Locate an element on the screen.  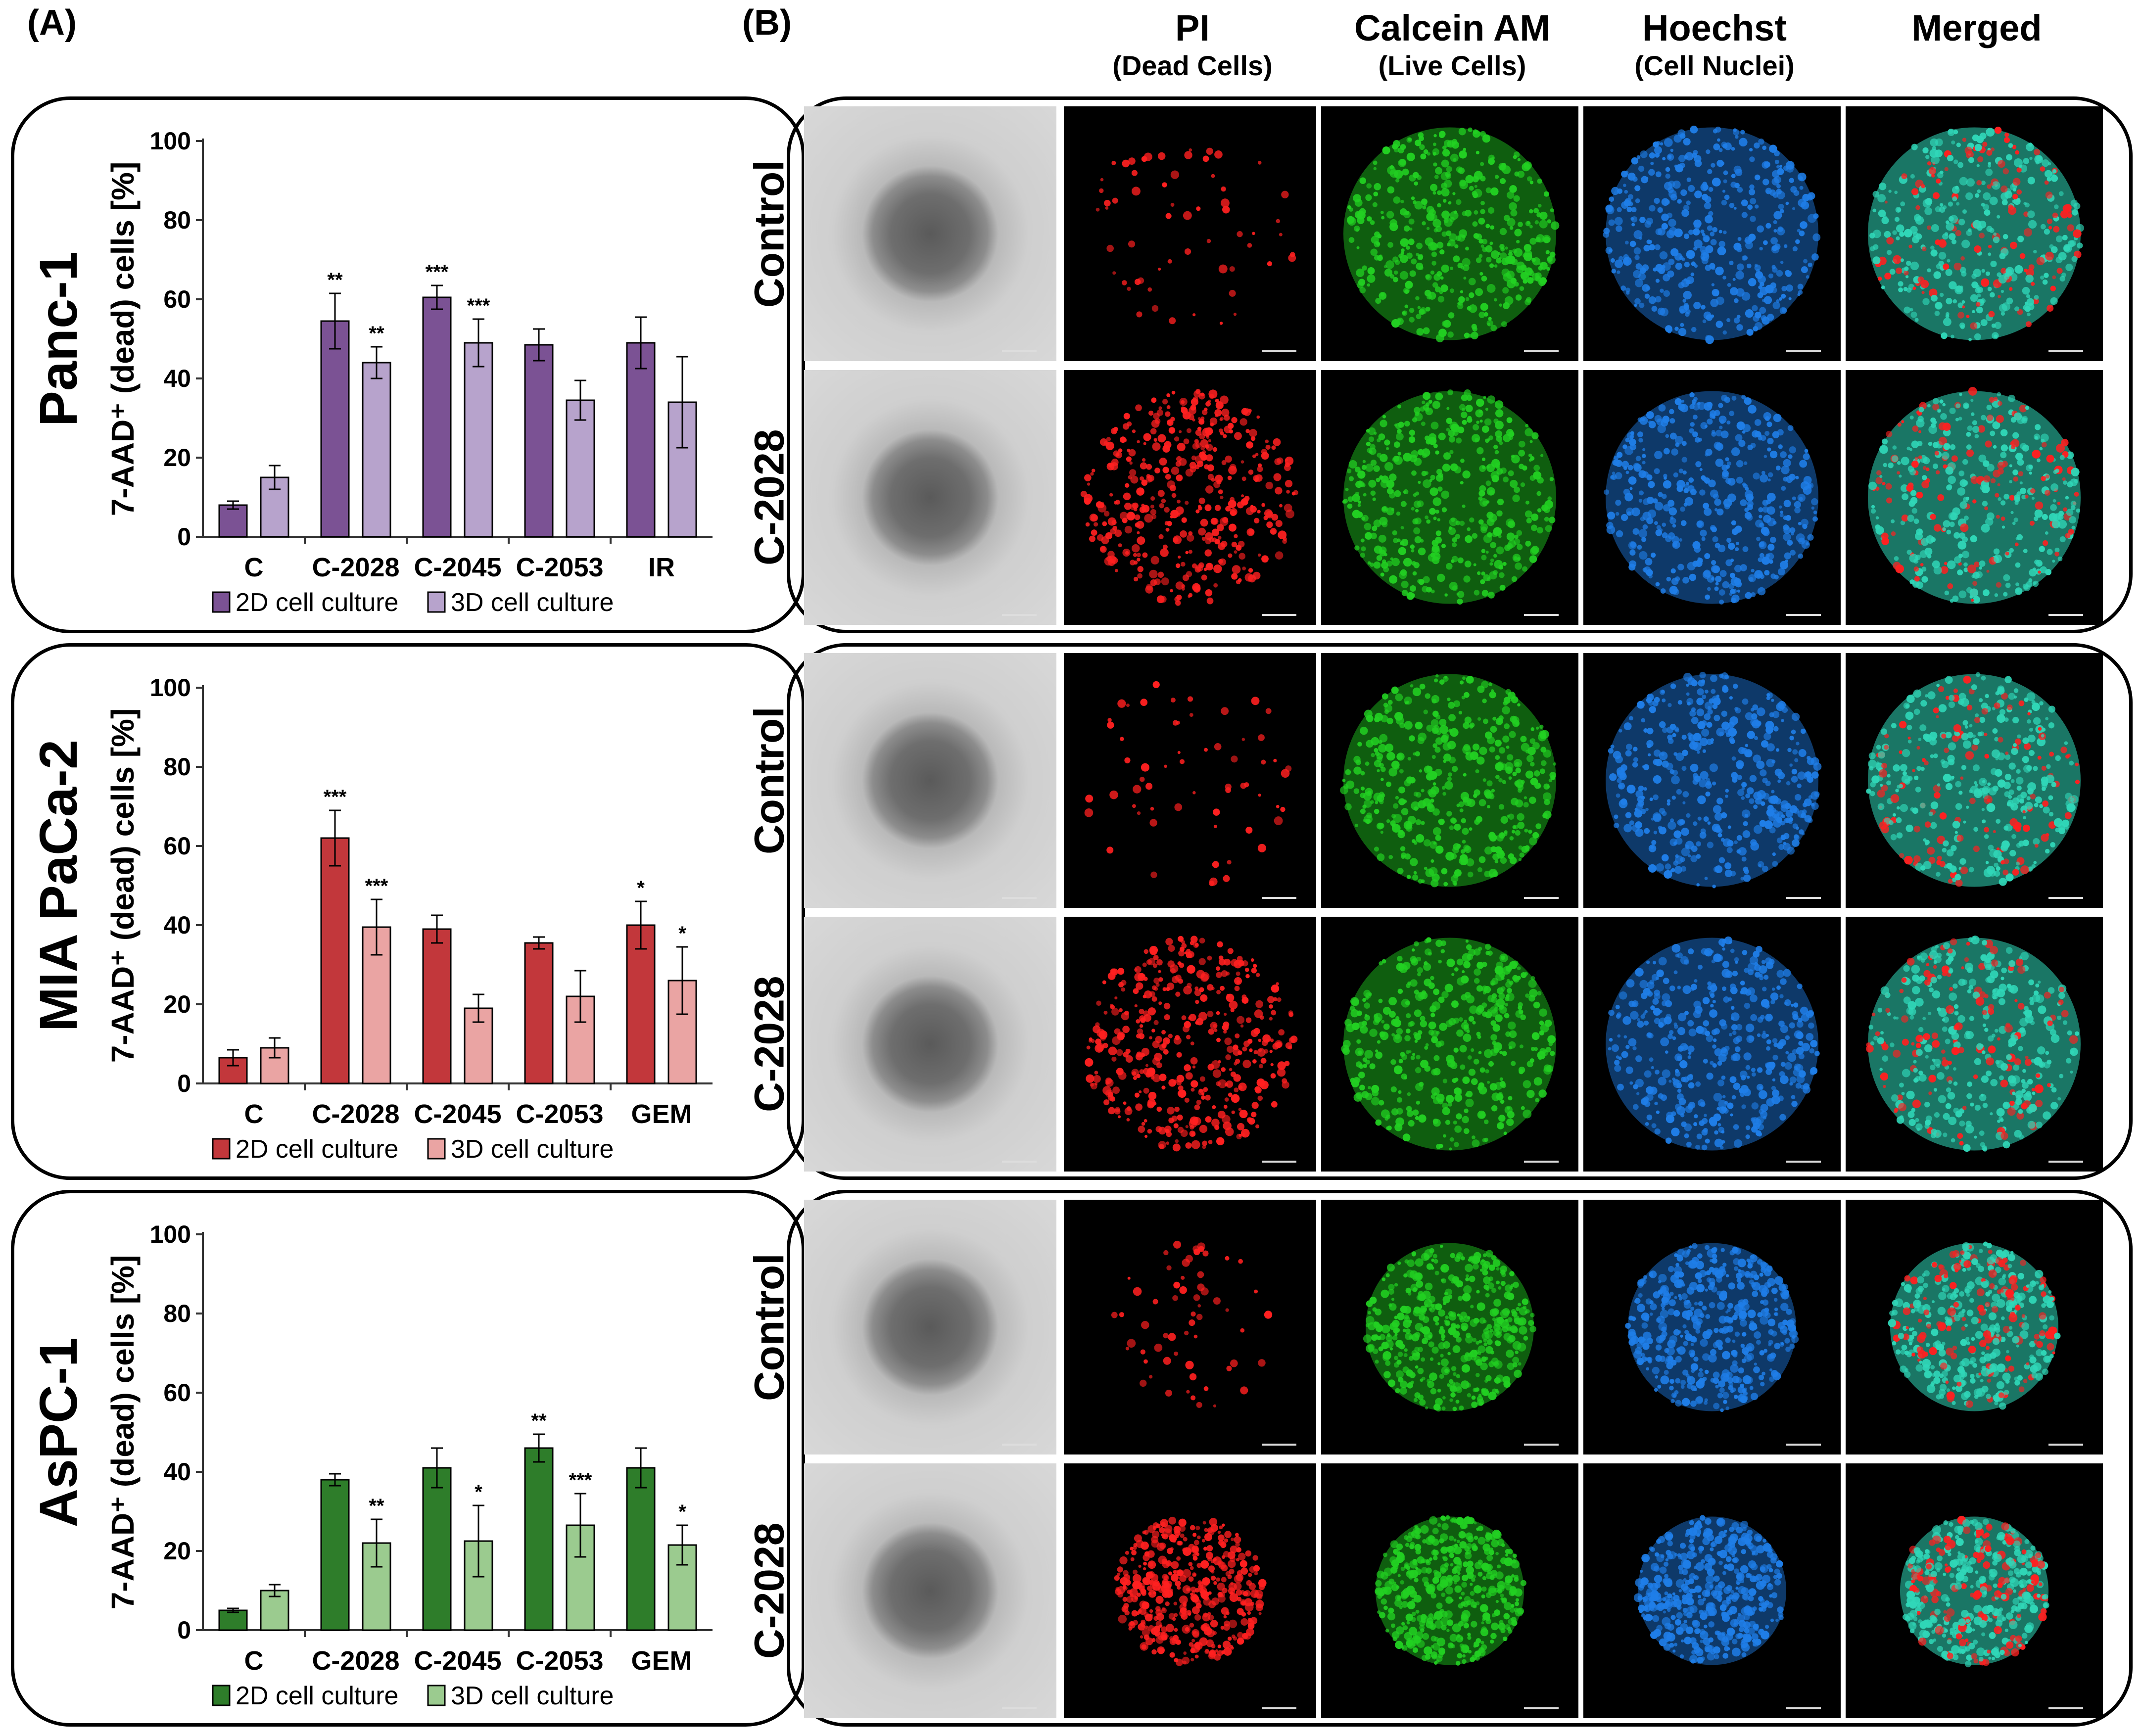
significance-label: ** is located at coordinates (377, 1506).